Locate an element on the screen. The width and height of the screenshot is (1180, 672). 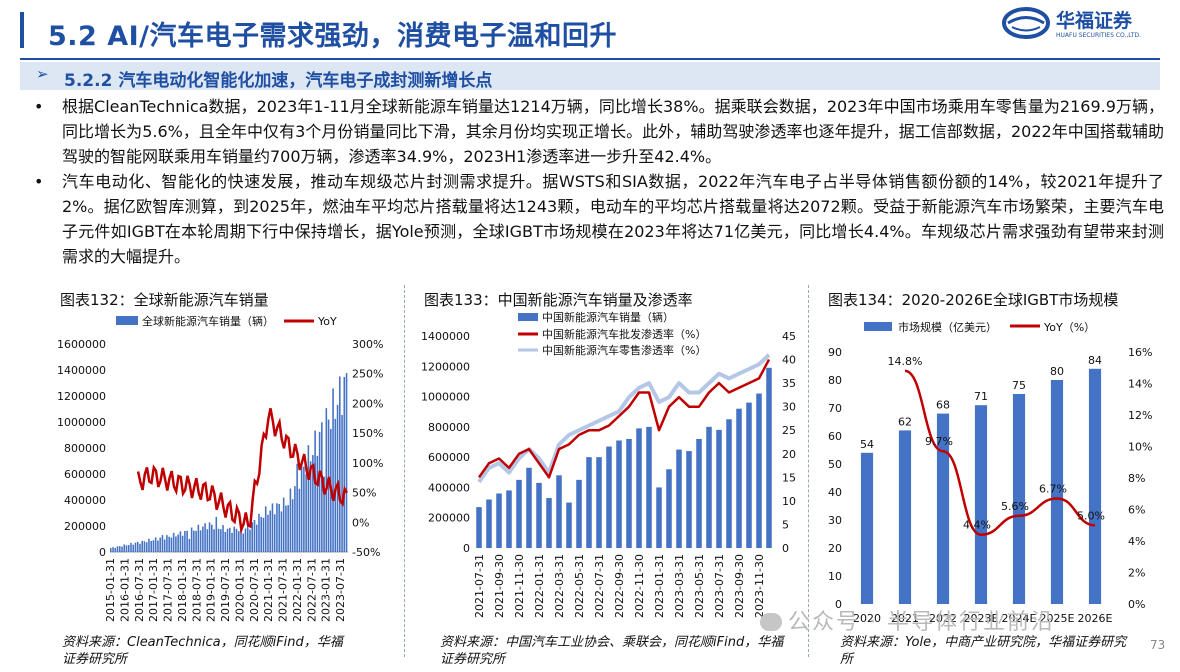
y-tick-left: 60 is located at coordinates (835, 436).